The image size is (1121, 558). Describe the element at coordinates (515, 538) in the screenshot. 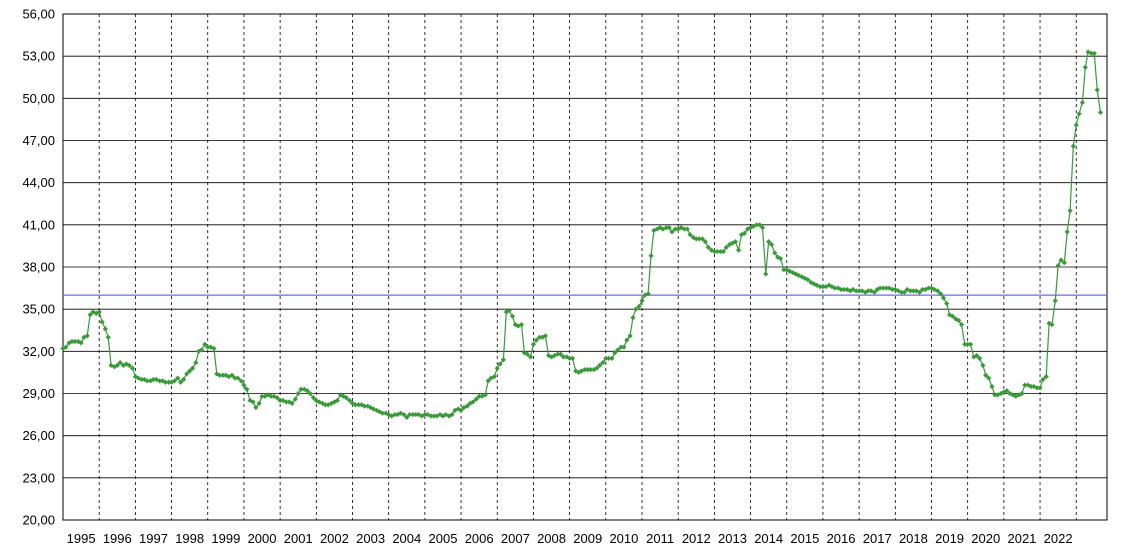

I see `x-tick-label: 2007` at that location.